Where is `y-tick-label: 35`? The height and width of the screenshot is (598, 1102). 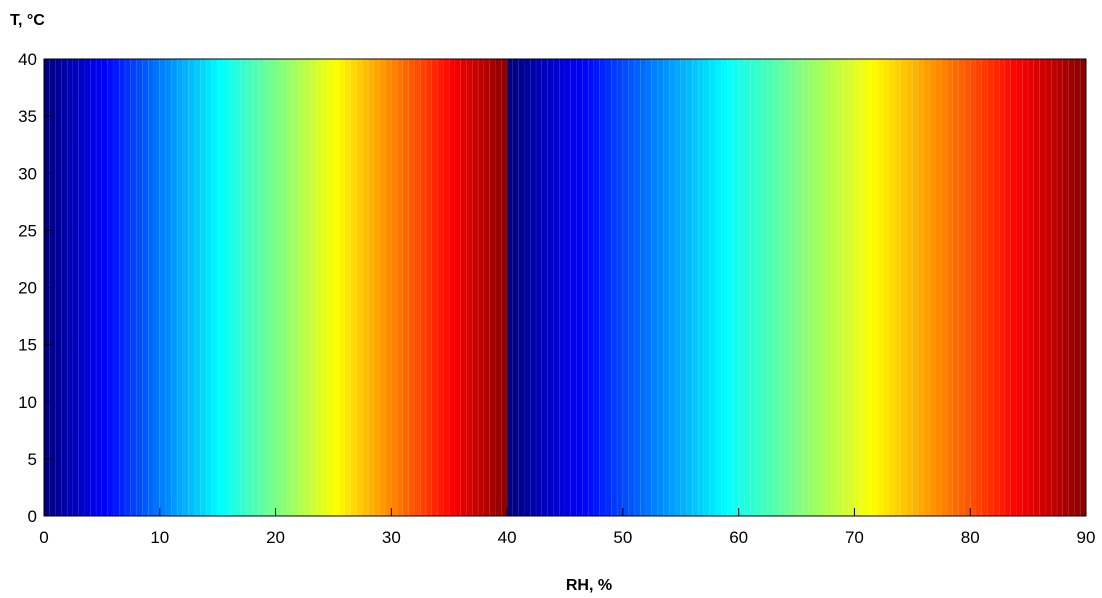
y-tick-label: 35 is located at coordinates (27, 116).